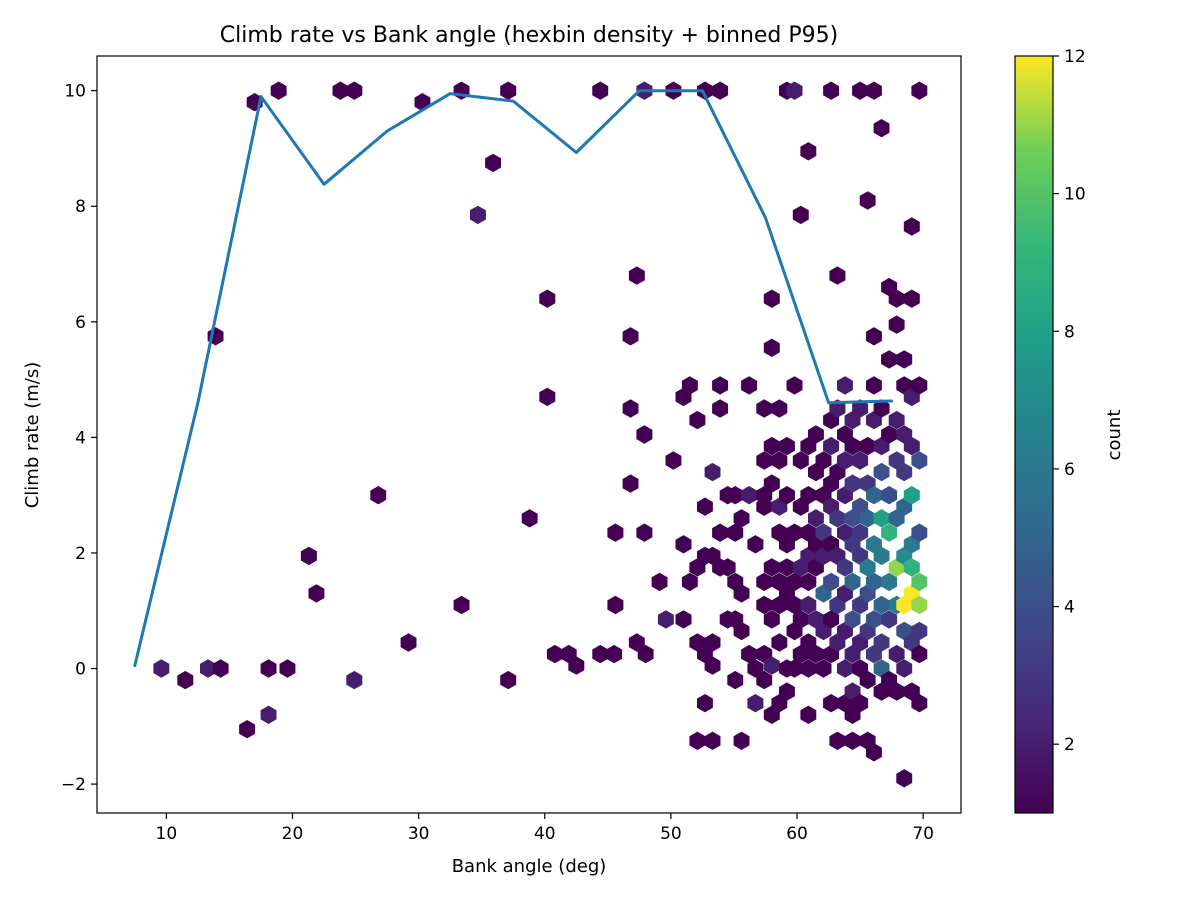 The width and height of the screenshot is (1200, 900). I want to click on x-tick-label: 40, so click(545, 834).